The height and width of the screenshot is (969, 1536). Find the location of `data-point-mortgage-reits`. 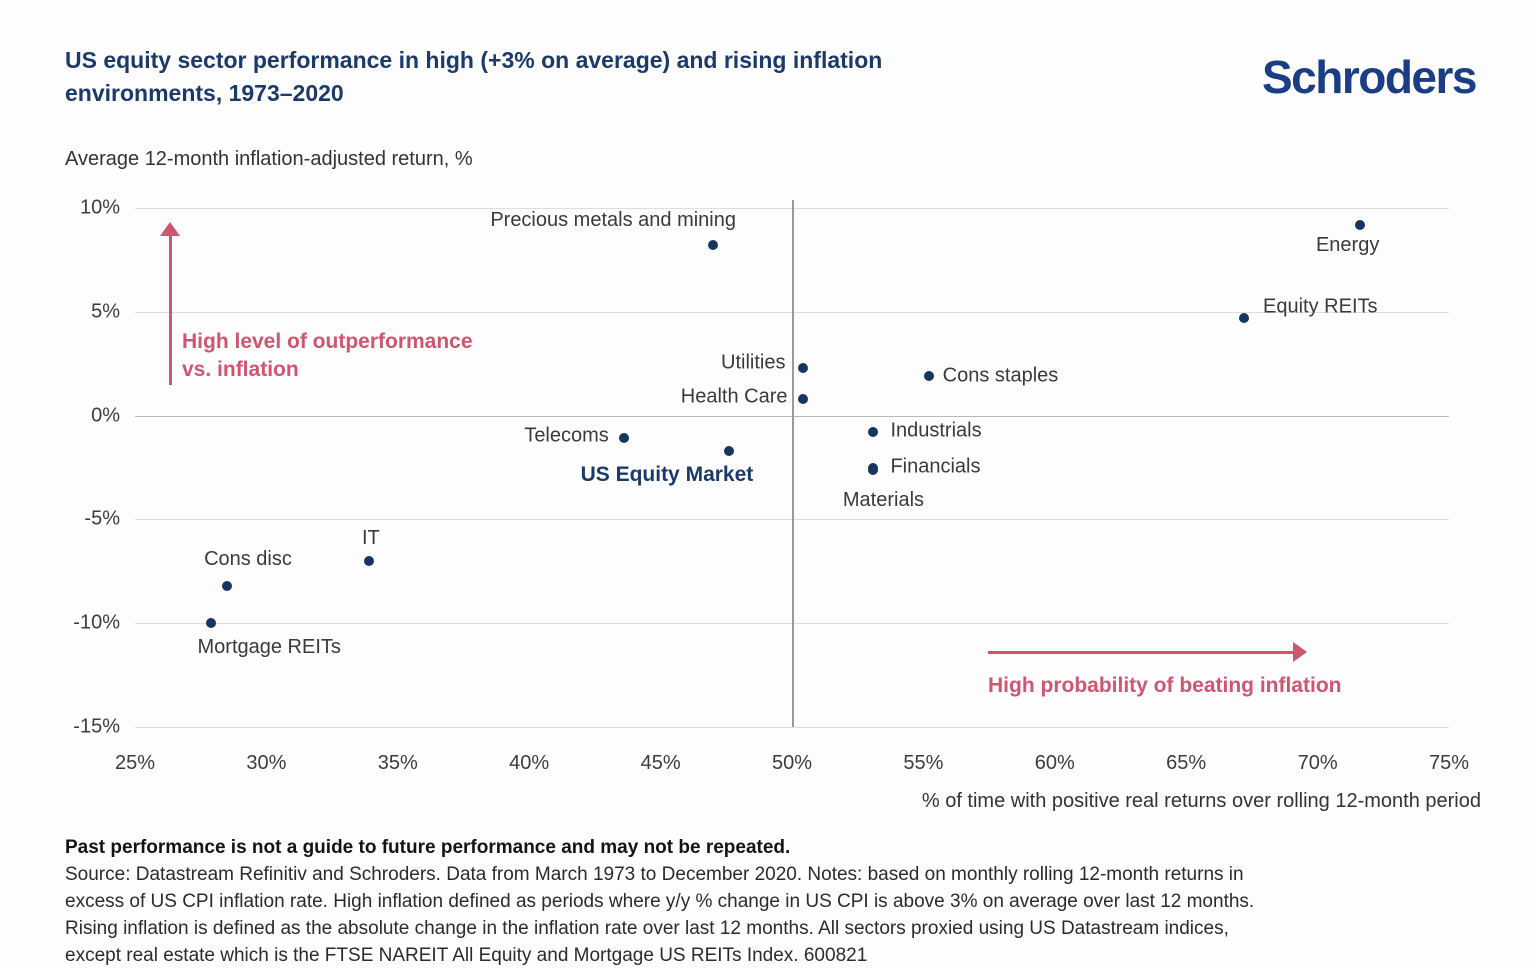

data-point-mortgage-reits is located at coordinates (211, 623).